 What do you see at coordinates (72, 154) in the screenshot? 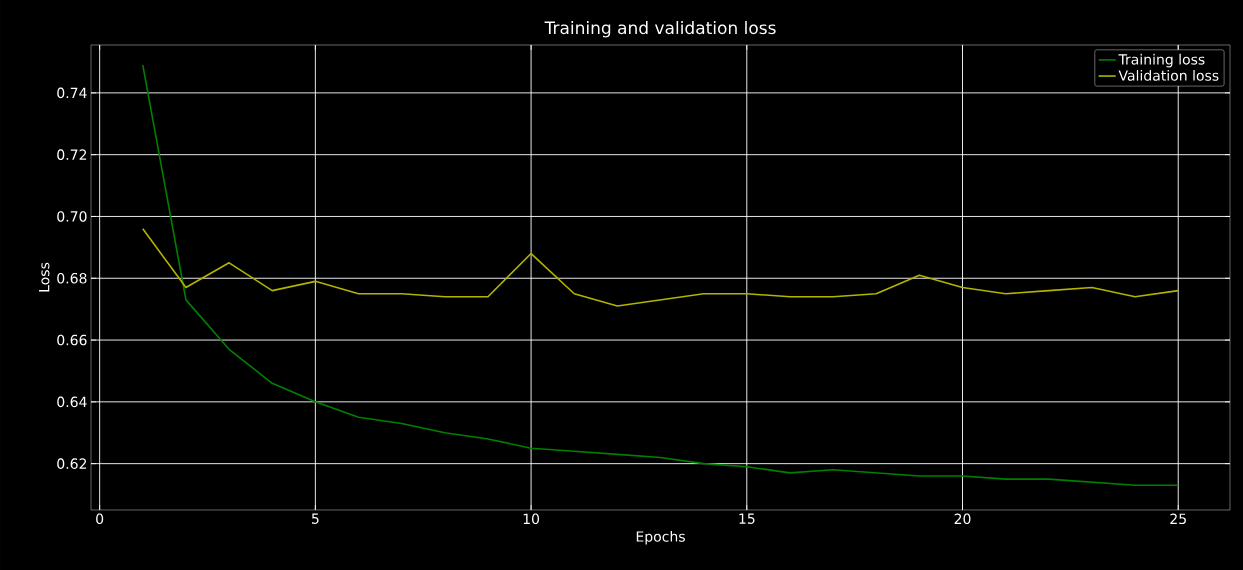
I see `y-tick-label: 0.72` at bounding box center [72, 154].